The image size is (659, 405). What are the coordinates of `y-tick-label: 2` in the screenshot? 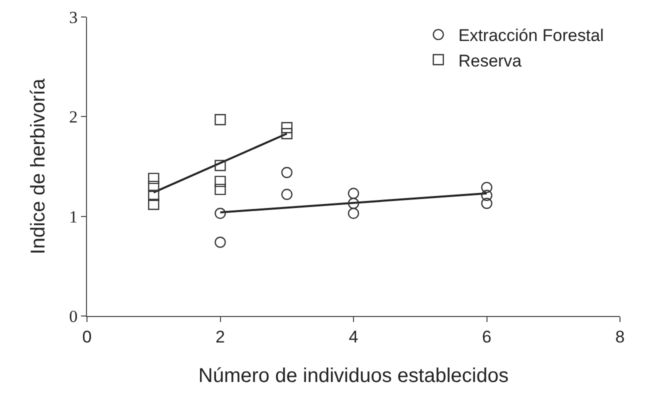 It's located at (73, 117).